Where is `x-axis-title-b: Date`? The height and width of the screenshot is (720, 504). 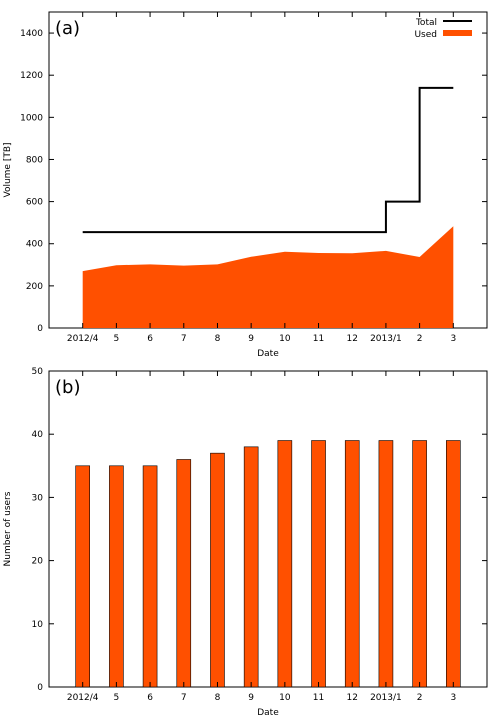
x-axis-title-b: Date is located at coordinates (268, 713).